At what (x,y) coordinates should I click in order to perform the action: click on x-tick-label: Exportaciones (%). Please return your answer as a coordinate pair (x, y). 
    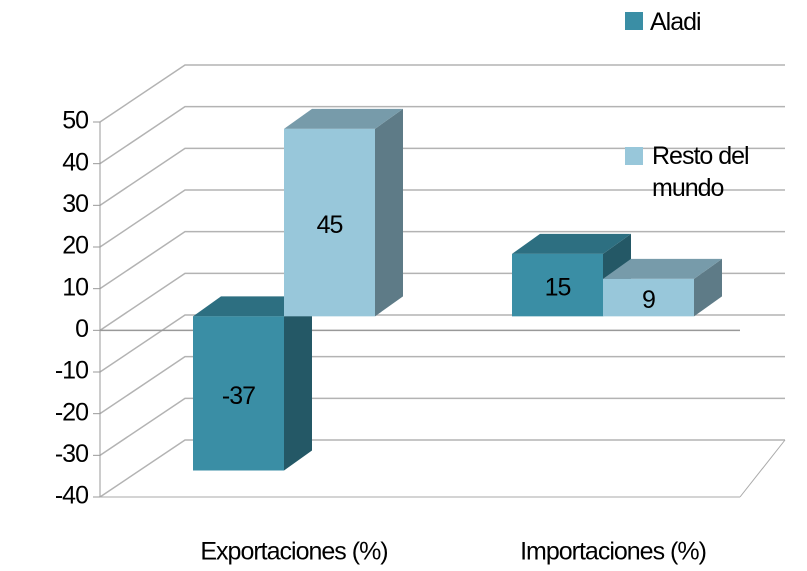
    Looking at the image, I should click on (293, 552).